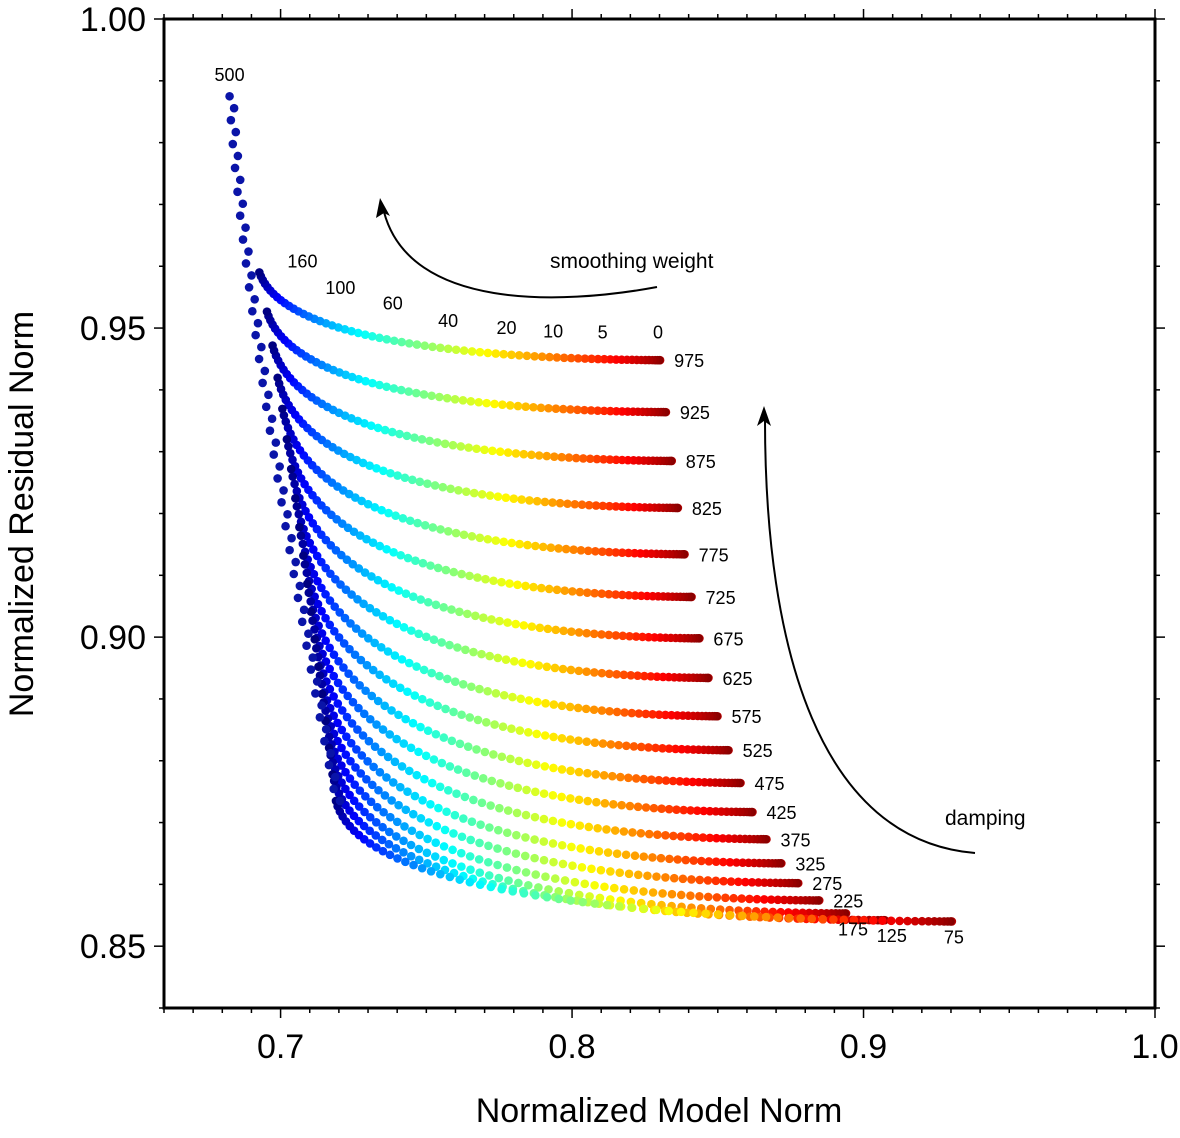 The height and width of the screenshot is (1138, 1180). I want to click on x-tick-label: 1.0, so click(1154, 1047).